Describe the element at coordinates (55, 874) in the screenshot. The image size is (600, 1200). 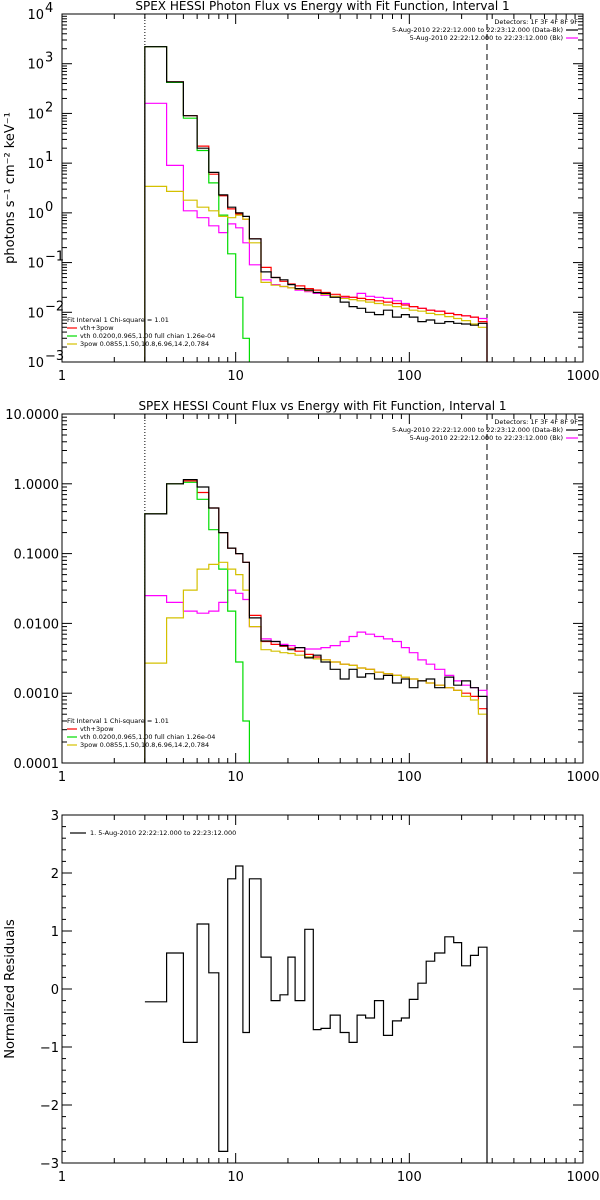
I see `y-tick-label: 2` at that location.